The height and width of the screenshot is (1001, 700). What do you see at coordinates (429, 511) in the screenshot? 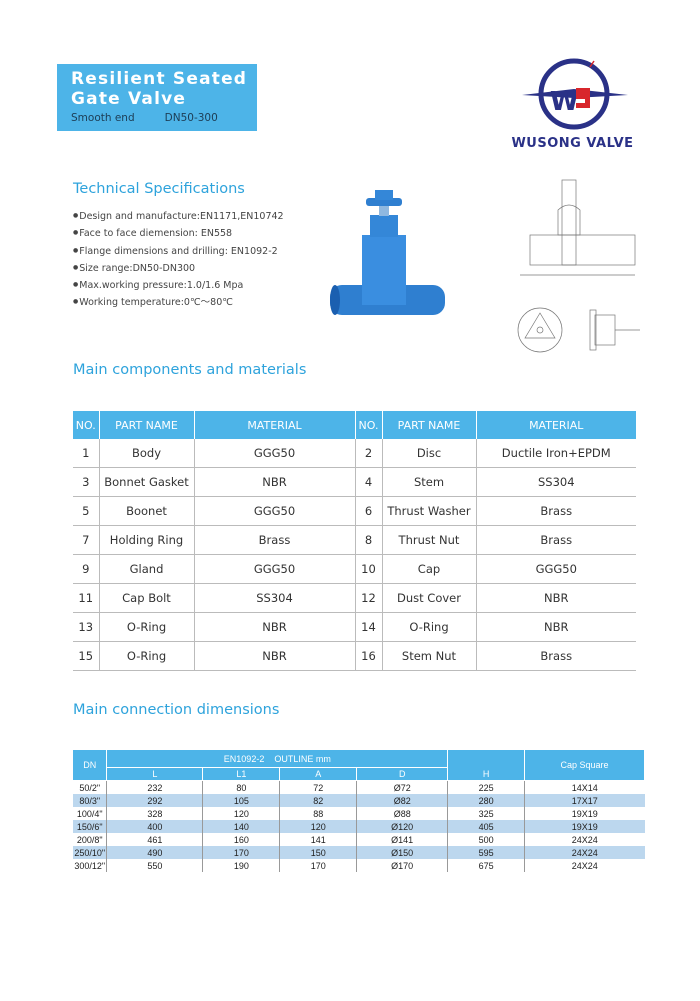
I see `table-cell: Thrust Washer` at bounding box center [429, 511].